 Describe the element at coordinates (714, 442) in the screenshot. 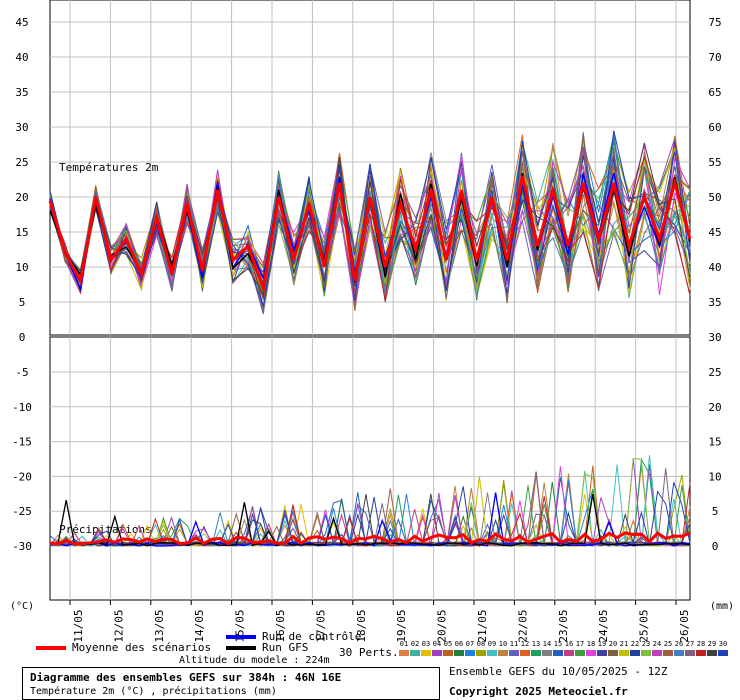

I see `precip-right-tick-label: 15` at that location.